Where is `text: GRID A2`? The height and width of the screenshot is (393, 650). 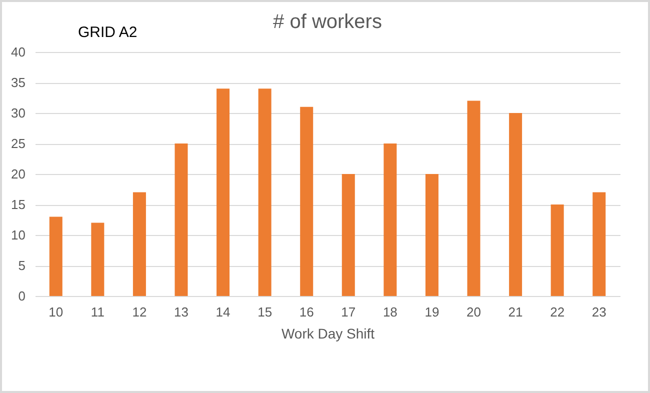 text: GRID A2 is located at coordinates (108, 32).